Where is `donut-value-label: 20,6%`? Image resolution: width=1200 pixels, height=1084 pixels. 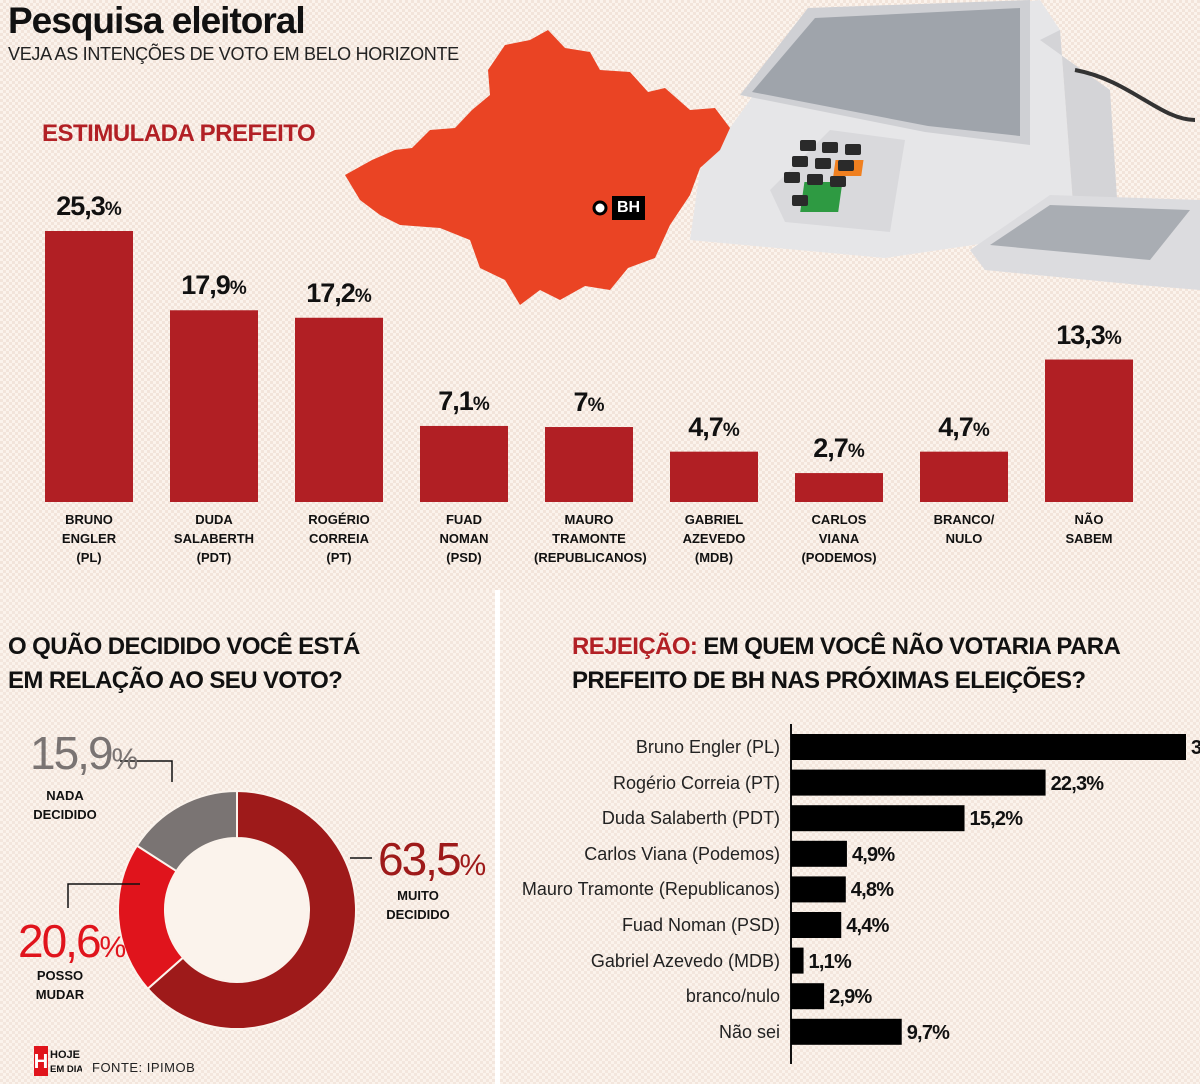 donut-value-label: 20,6% is located at coordinates (72, 943).